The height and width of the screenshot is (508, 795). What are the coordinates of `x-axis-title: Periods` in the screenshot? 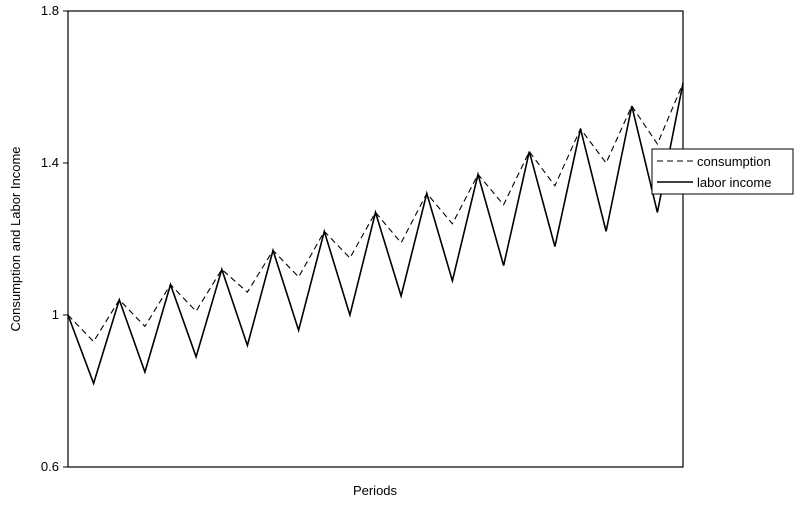 It's located at (375, 490).